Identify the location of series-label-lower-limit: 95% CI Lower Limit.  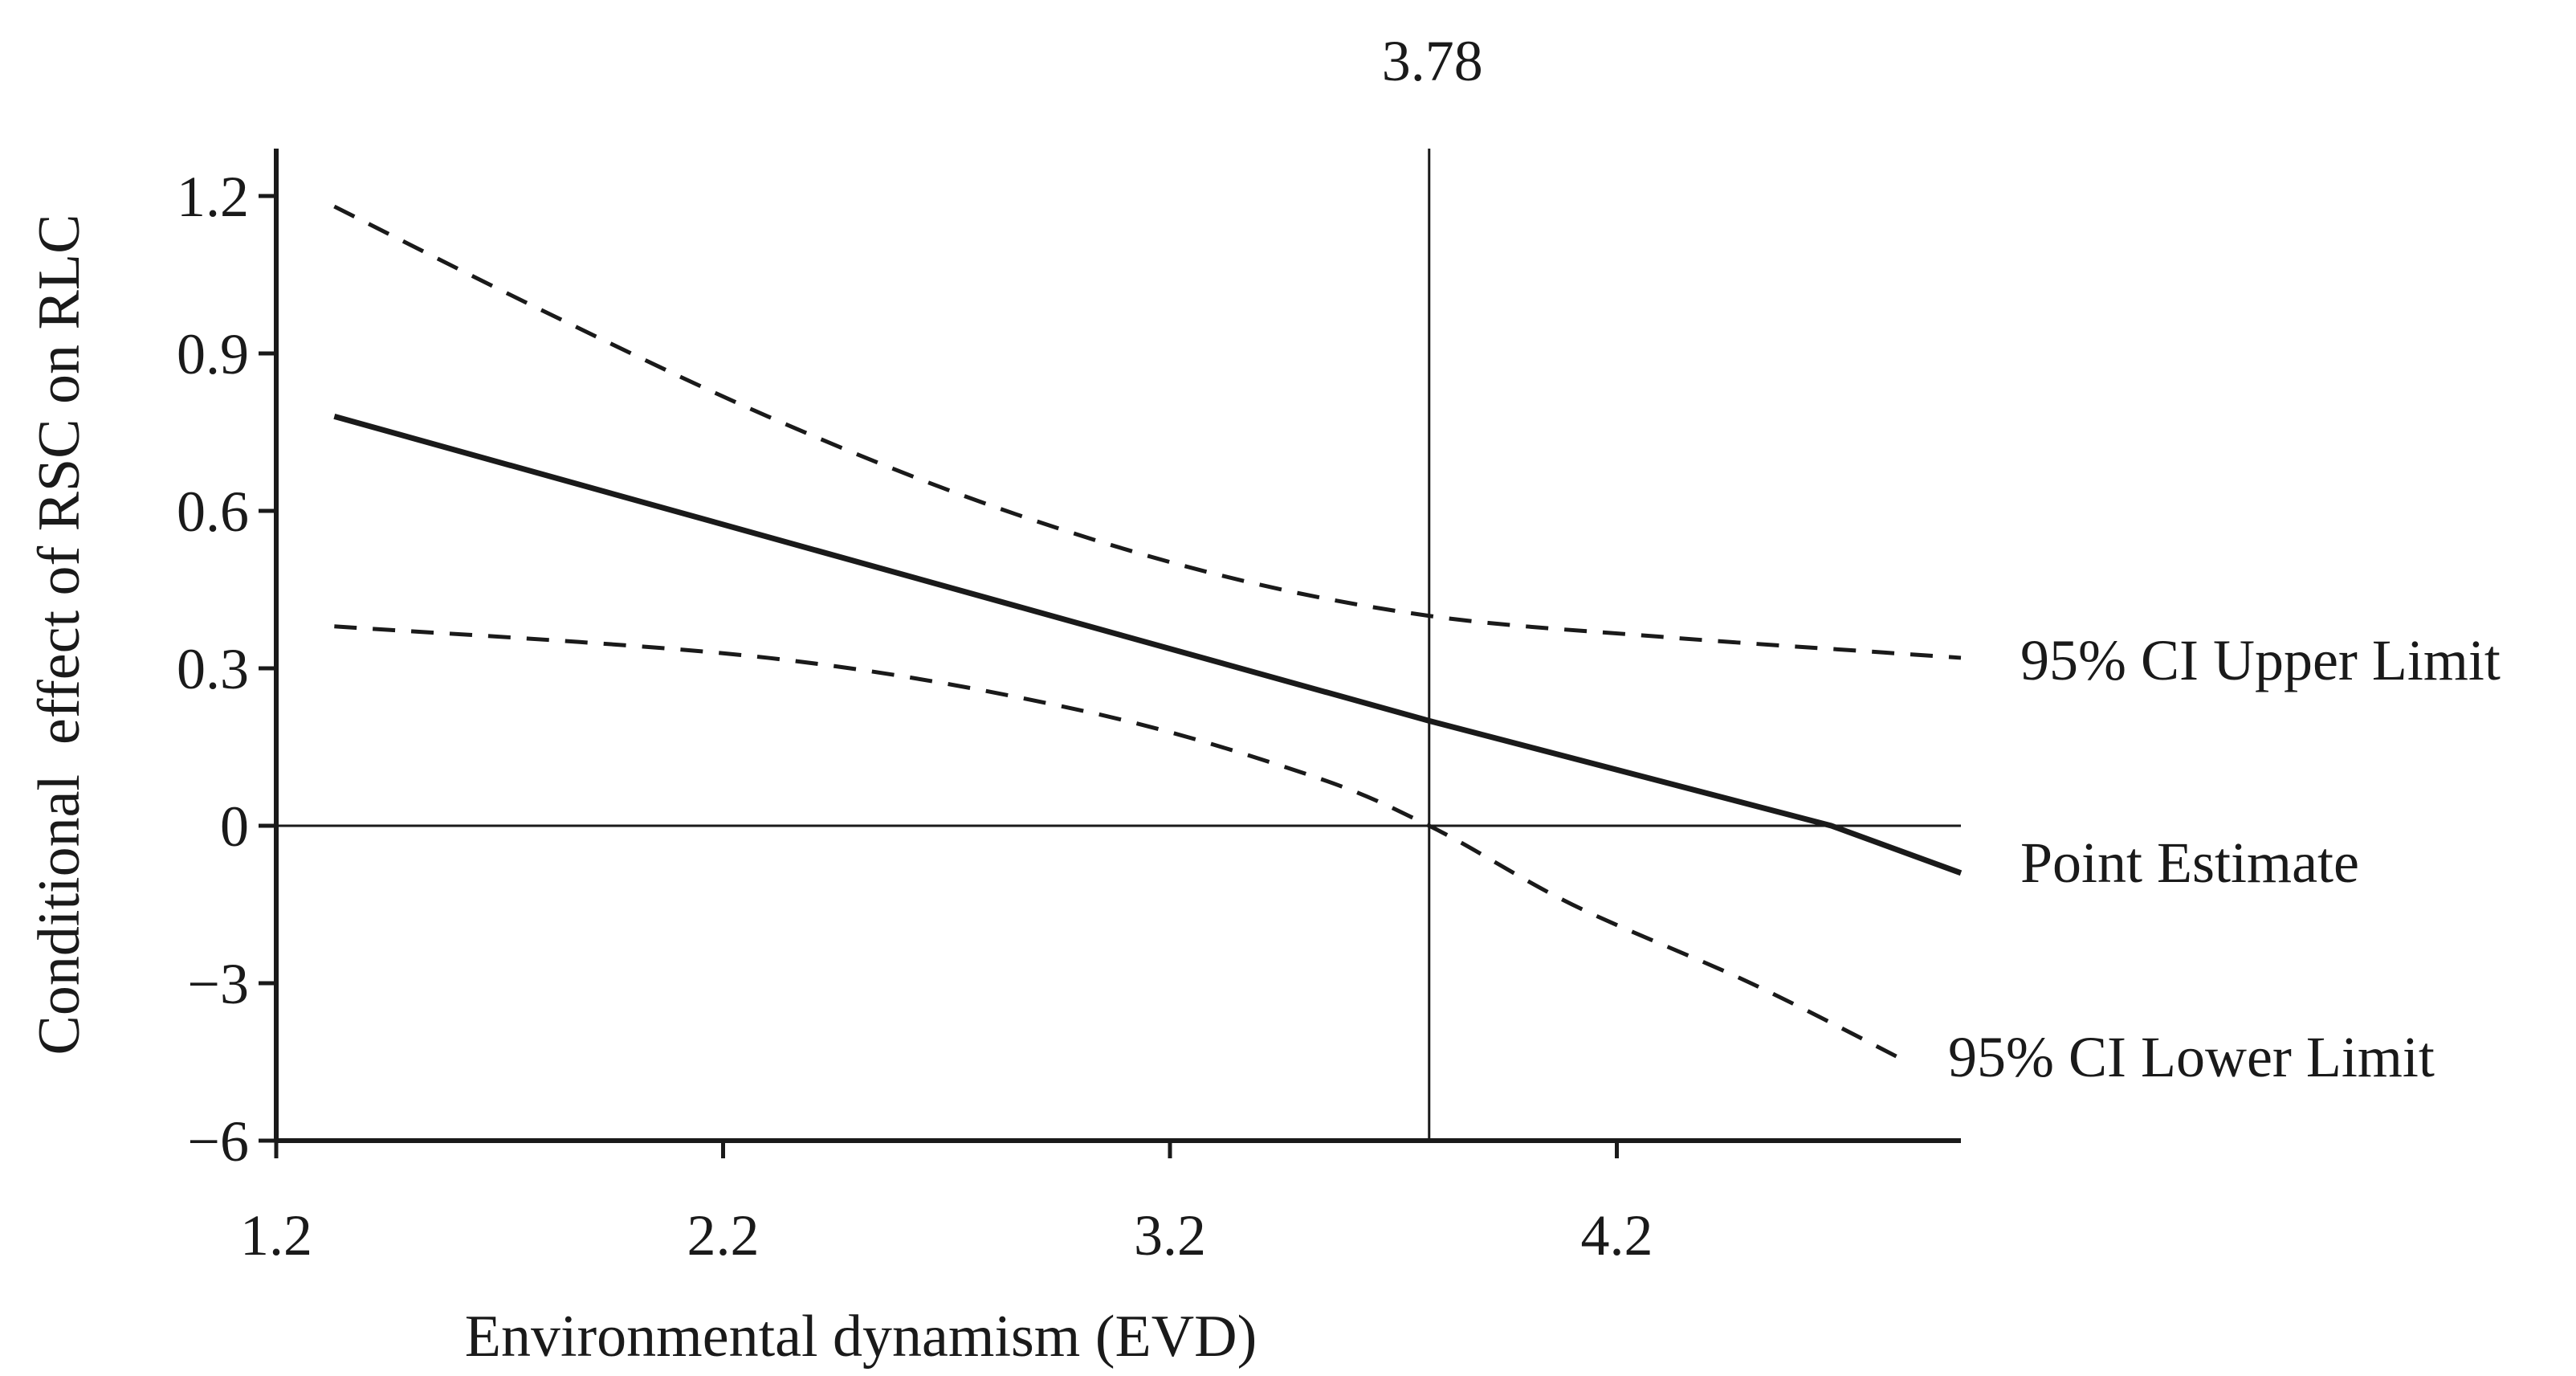
(2191, 1057).